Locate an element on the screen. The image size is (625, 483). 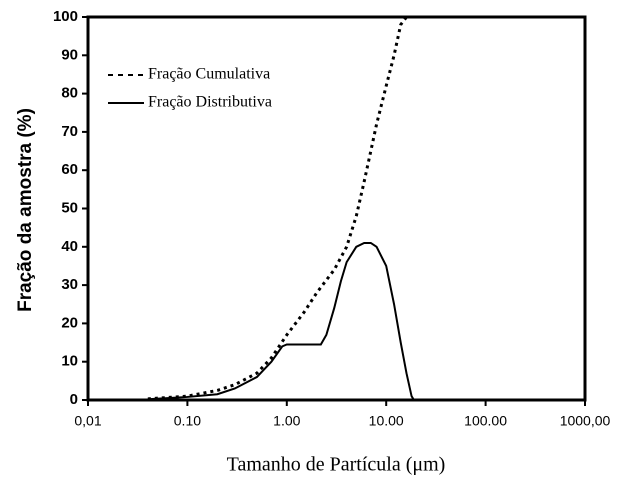
x-axis-title: Tamanho de Partícula (μm) is located at coordinates (336, 465).